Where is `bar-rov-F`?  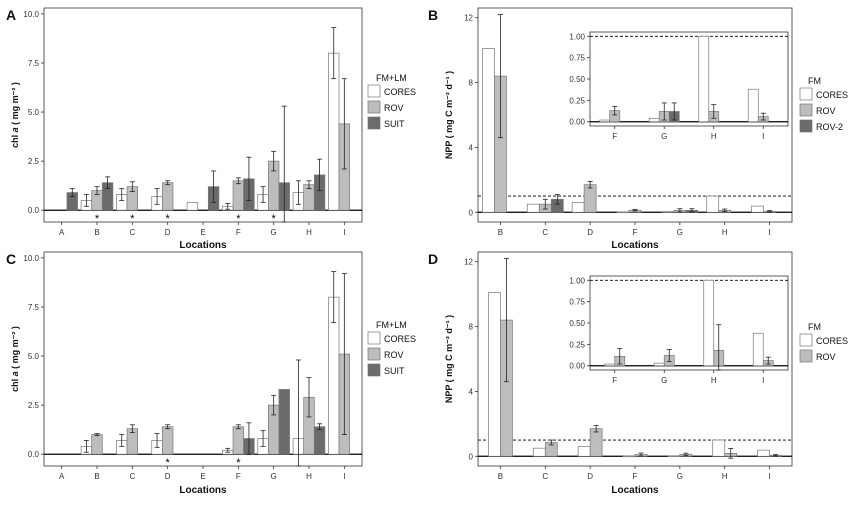
bar-rov-F is located at coordinates (238, 195).